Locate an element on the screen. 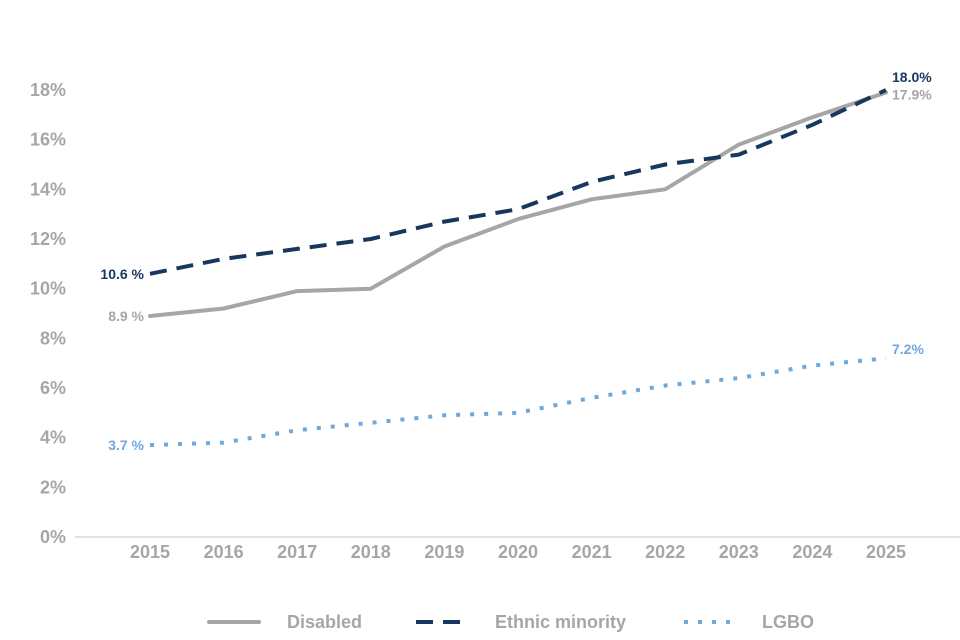 Image resolution: width=960 pixels, height=640 pixels. y-tick-label: 0% is located at coordinates (53, 537).